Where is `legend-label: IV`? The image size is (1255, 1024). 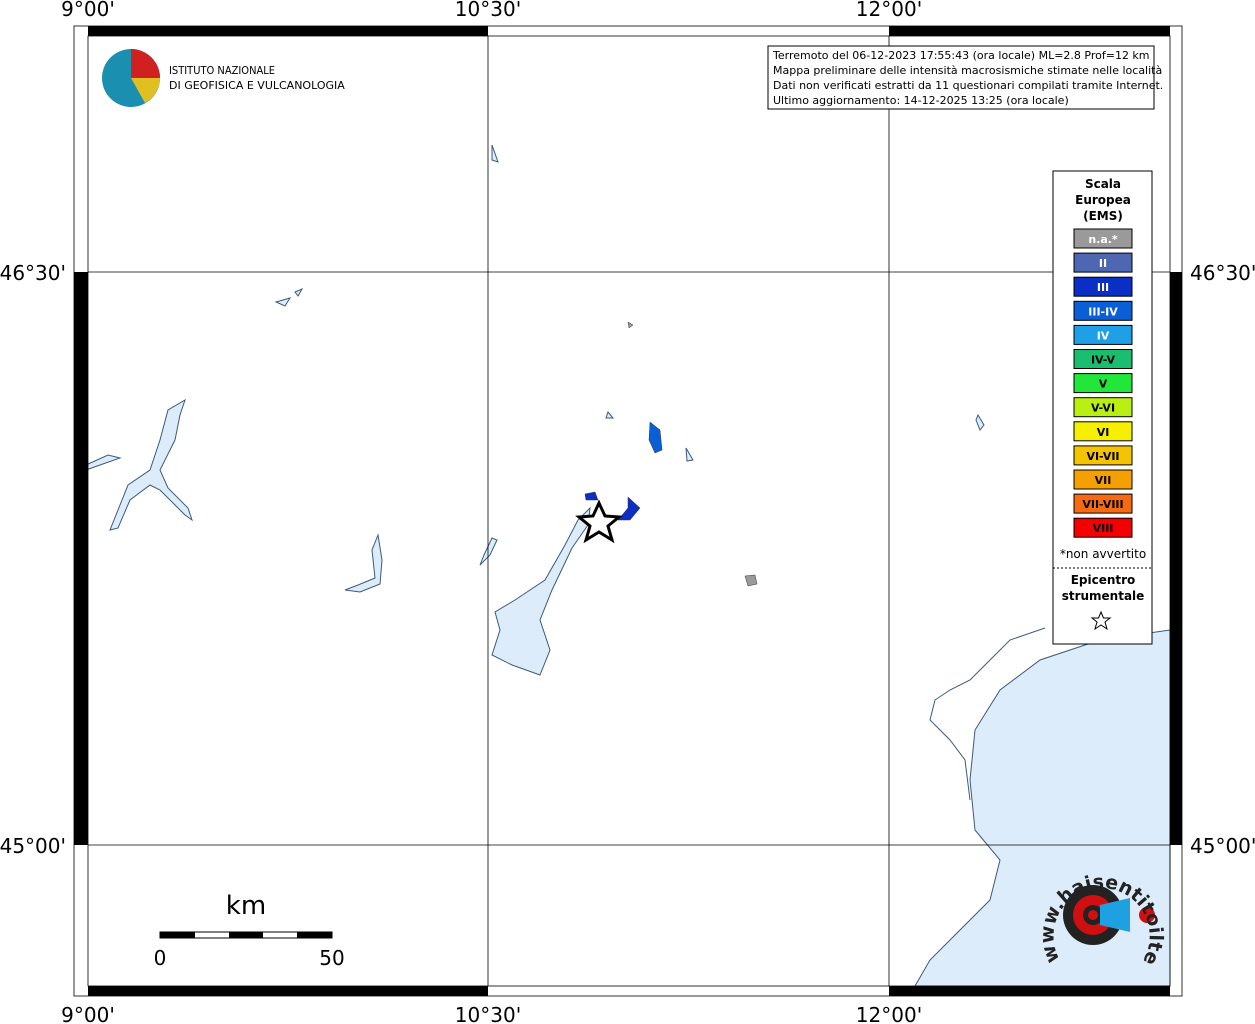
legend-label: IV is located at coordinates (1103, 335).